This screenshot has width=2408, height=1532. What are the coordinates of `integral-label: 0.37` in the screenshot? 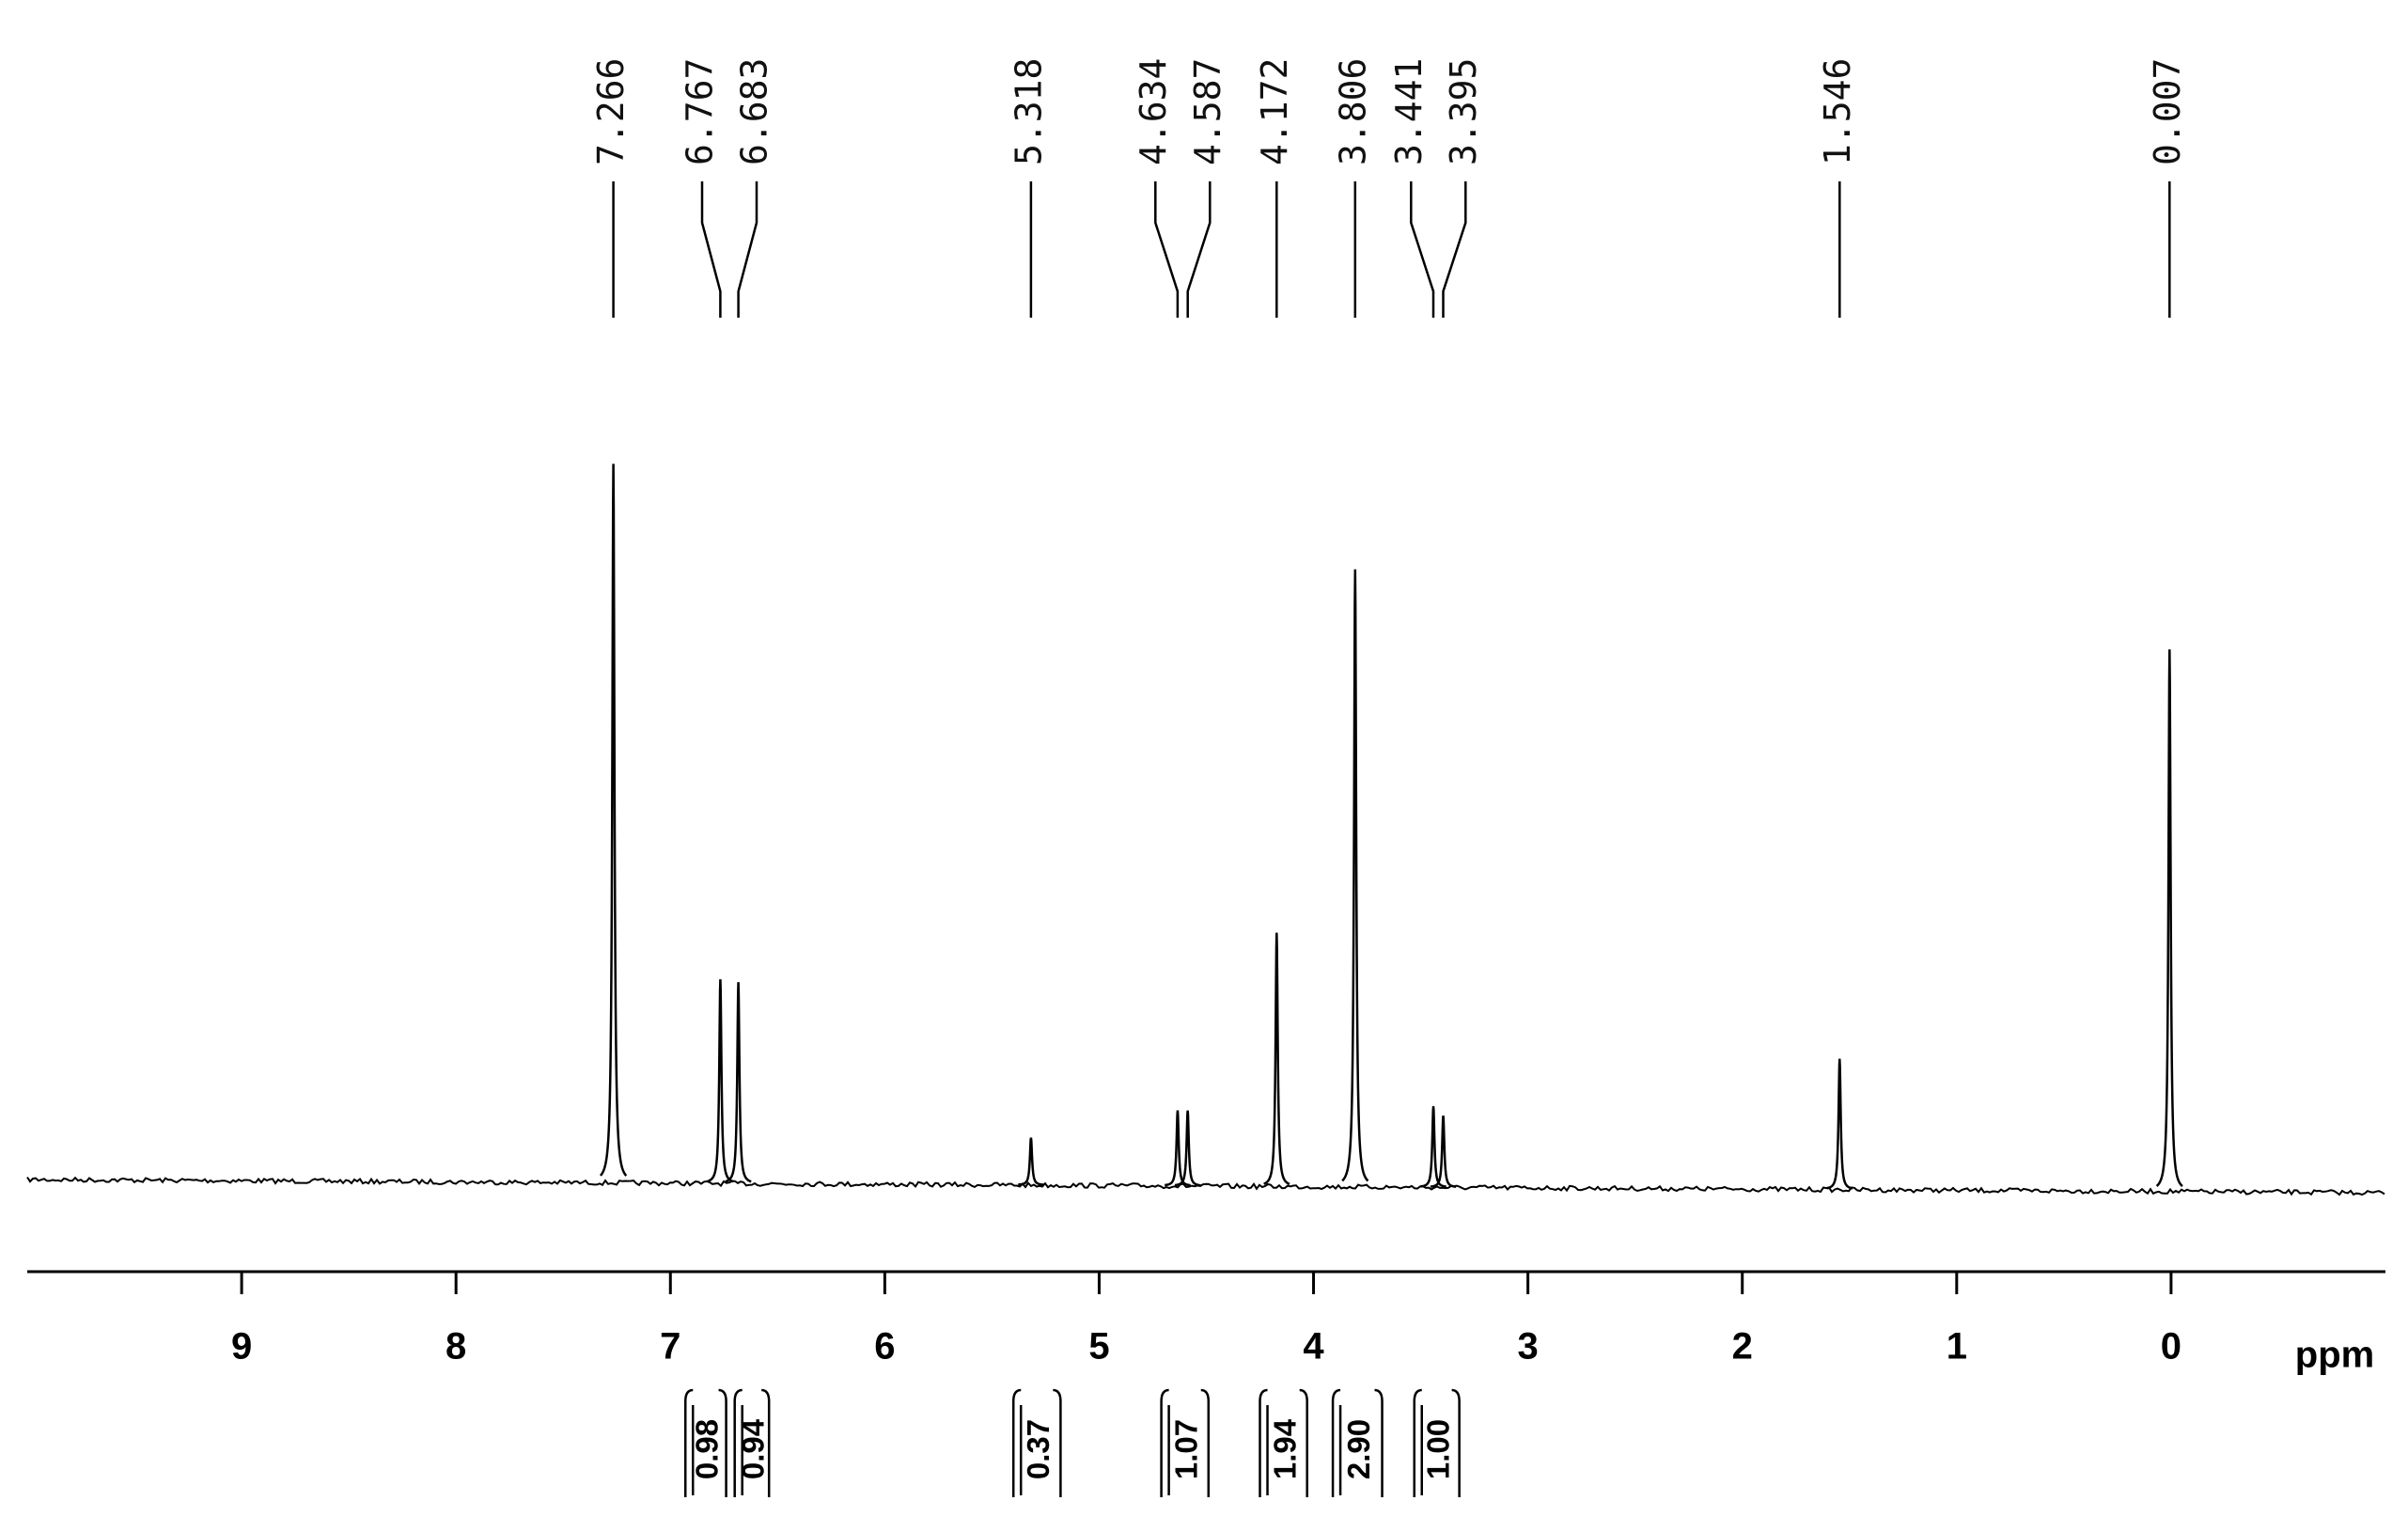 It's located at (1038, 1449).